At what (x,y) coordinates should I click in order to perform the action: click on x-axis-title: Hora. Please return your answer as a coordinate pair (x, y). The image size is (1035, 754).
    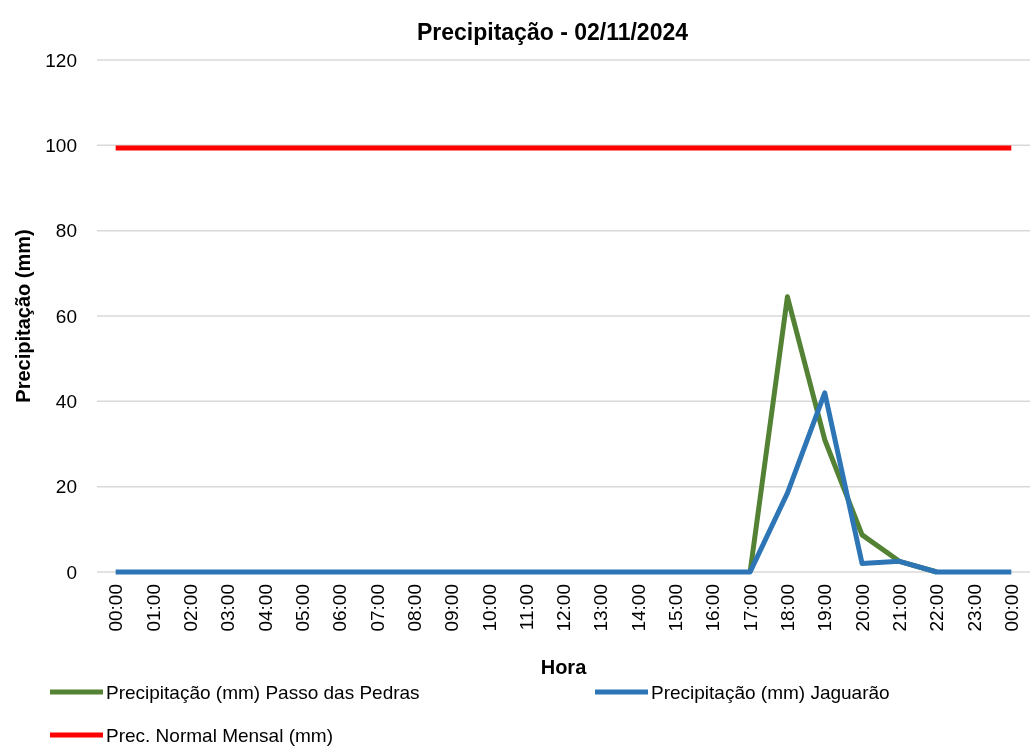
    Looking at the image, I should click on (564, 667).